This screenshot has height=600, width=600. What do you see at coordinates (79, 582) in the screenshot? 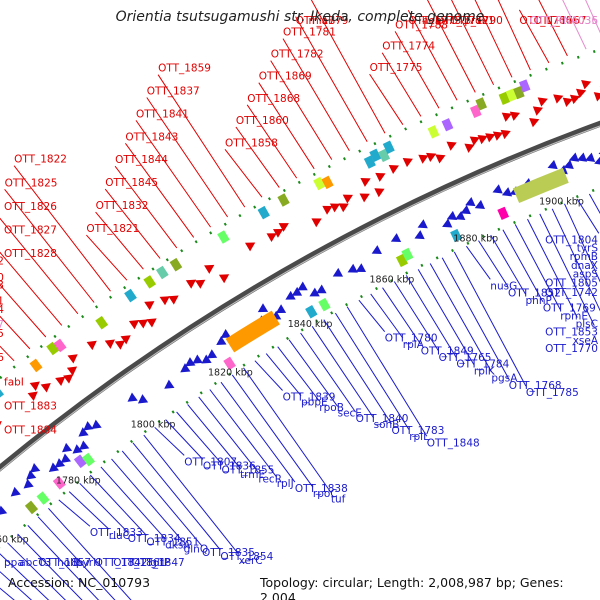
I see `accession-text: Accession: NC_010793` at bounding box center [79, 582].